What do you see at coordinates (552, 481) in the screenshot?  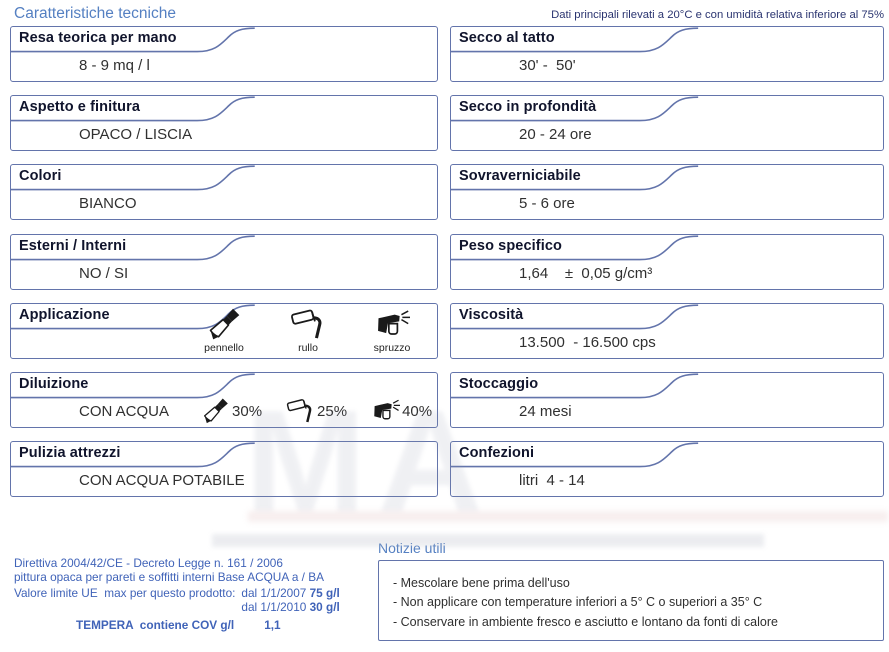 I see `spec-value: litri 4 - 14` at bounding box center [552, 481].